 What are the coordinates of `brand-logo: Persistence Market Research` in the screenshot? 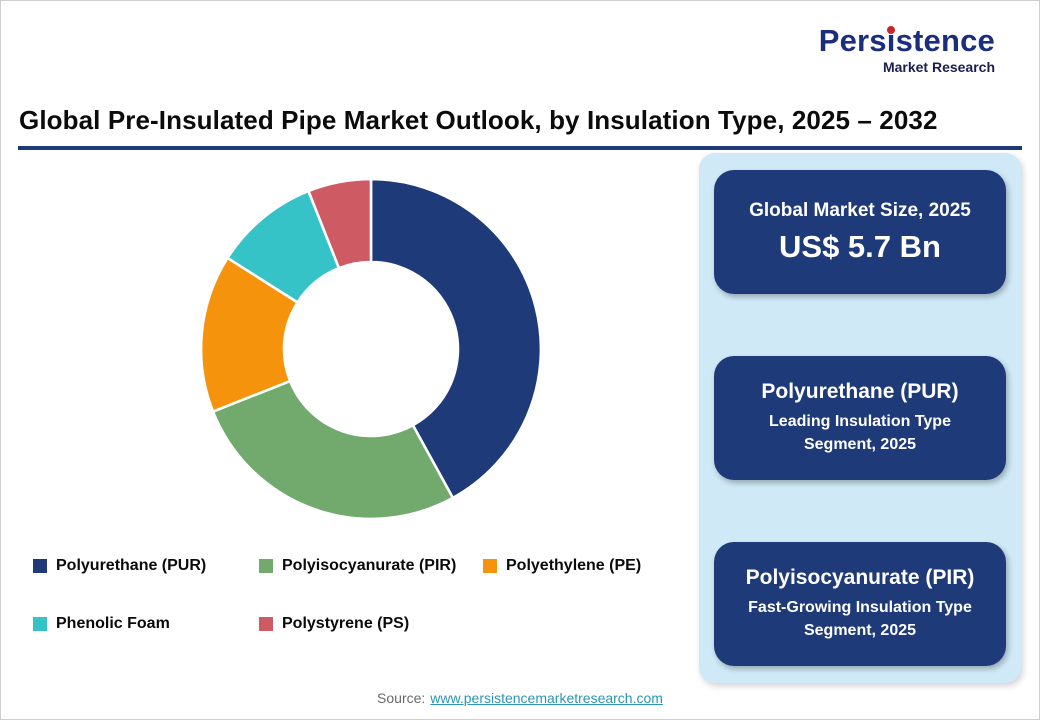 It's located at (906, 49).